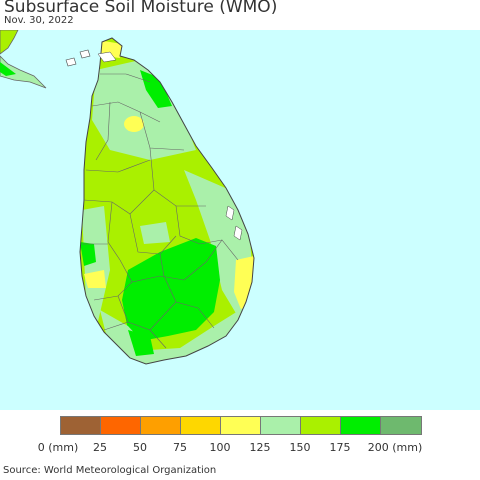  I want to click on india-coast-south, so click(23, 72).